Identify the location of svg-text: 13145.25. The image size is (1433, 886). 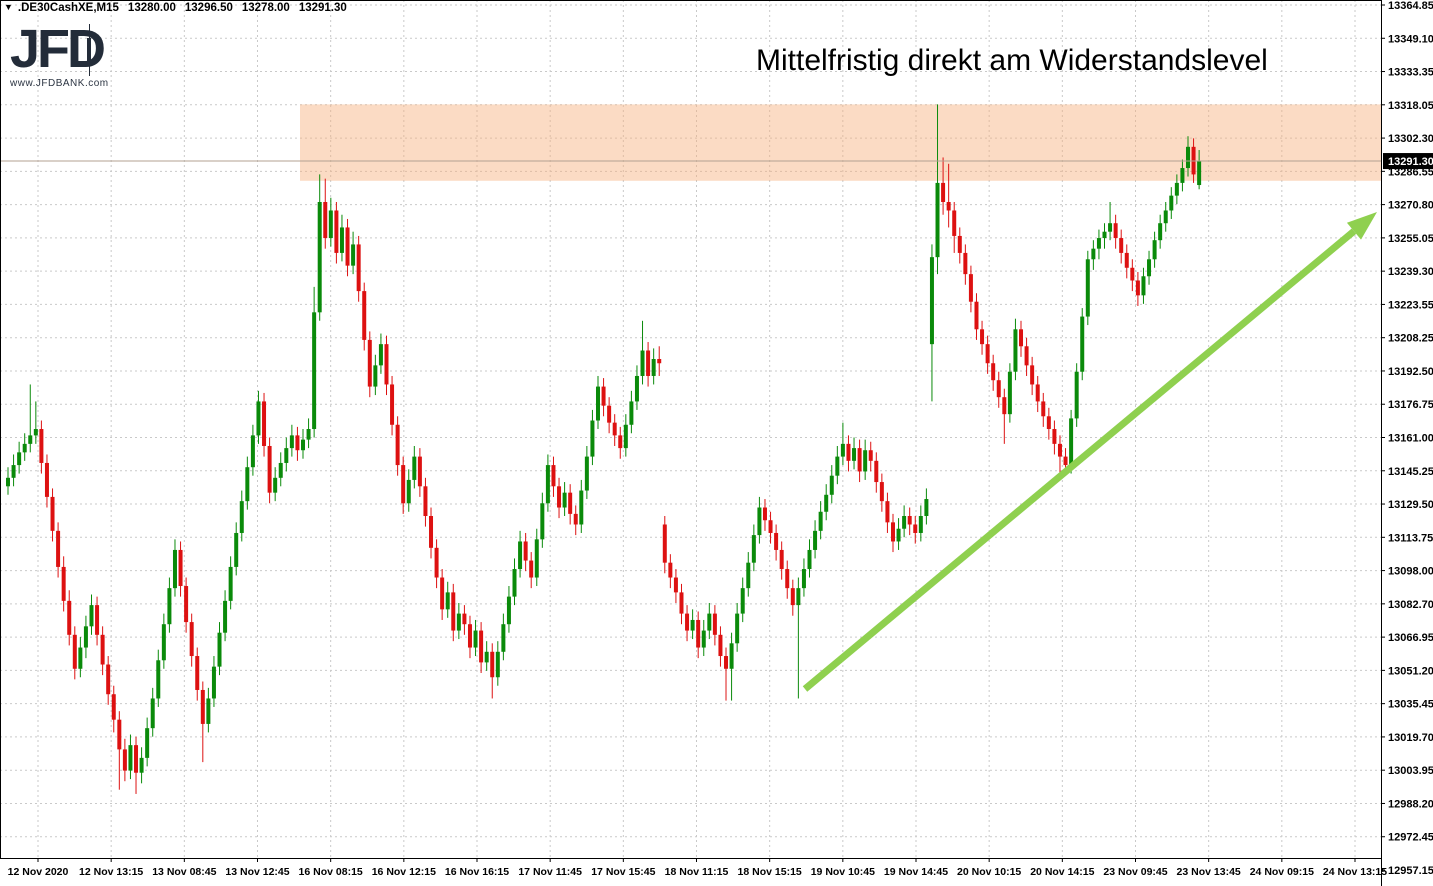
(1410, 472).